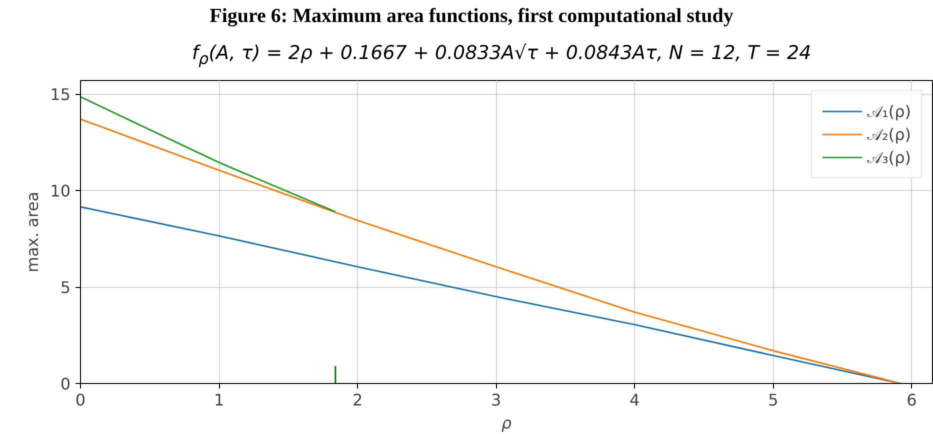 The width and height of the screenshot is (933, 434). I want to click on legend-label: 𝒜₂(ρ), so click(888, 134).